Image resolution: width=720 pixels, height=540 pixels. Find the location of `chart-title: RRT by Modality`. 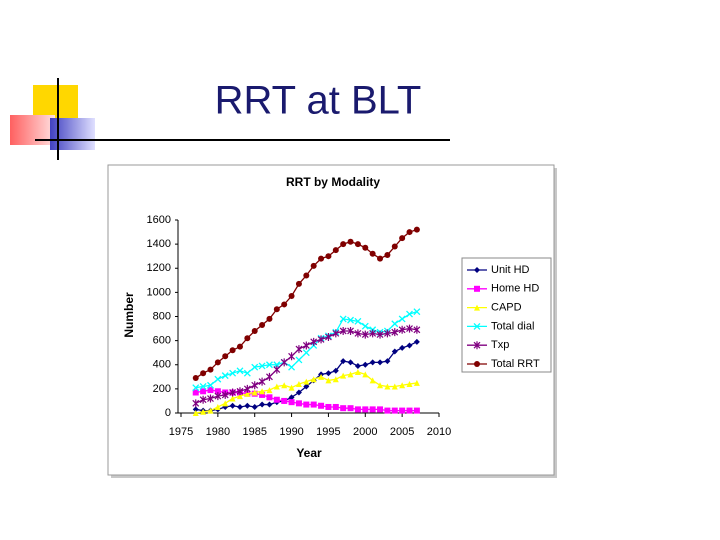

chart-title: RRT by Modality is located at coordinates (333, 182).